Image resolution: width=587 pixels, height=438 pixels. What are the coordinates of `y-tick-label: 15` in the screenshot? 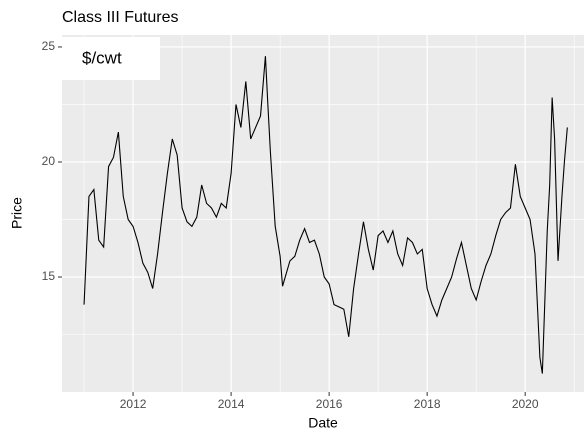 It's located at (49, 276).